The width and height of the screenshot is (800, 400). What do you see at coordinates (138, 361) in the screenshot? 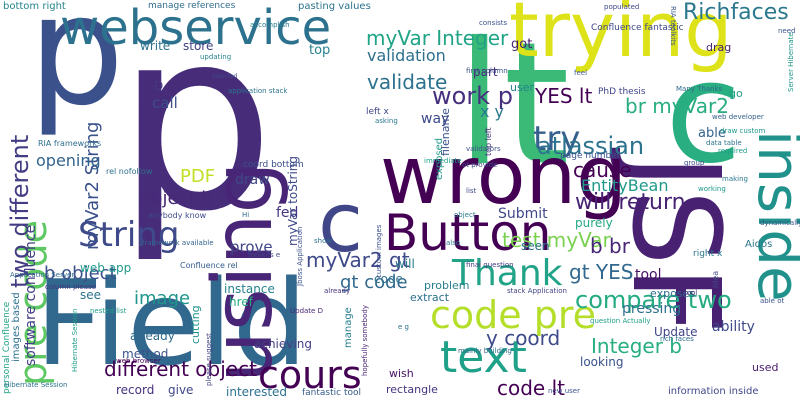
I see `word: web browser` at bounding box center [138, 361].